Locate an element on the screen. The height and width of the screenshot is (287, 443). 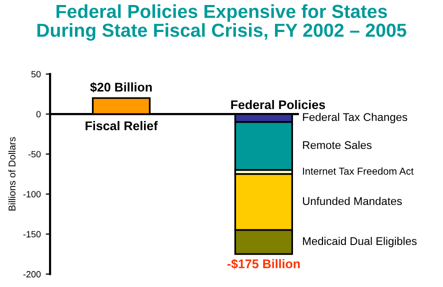
total-label: -$175 Billion is located at coordinates (263, 264).